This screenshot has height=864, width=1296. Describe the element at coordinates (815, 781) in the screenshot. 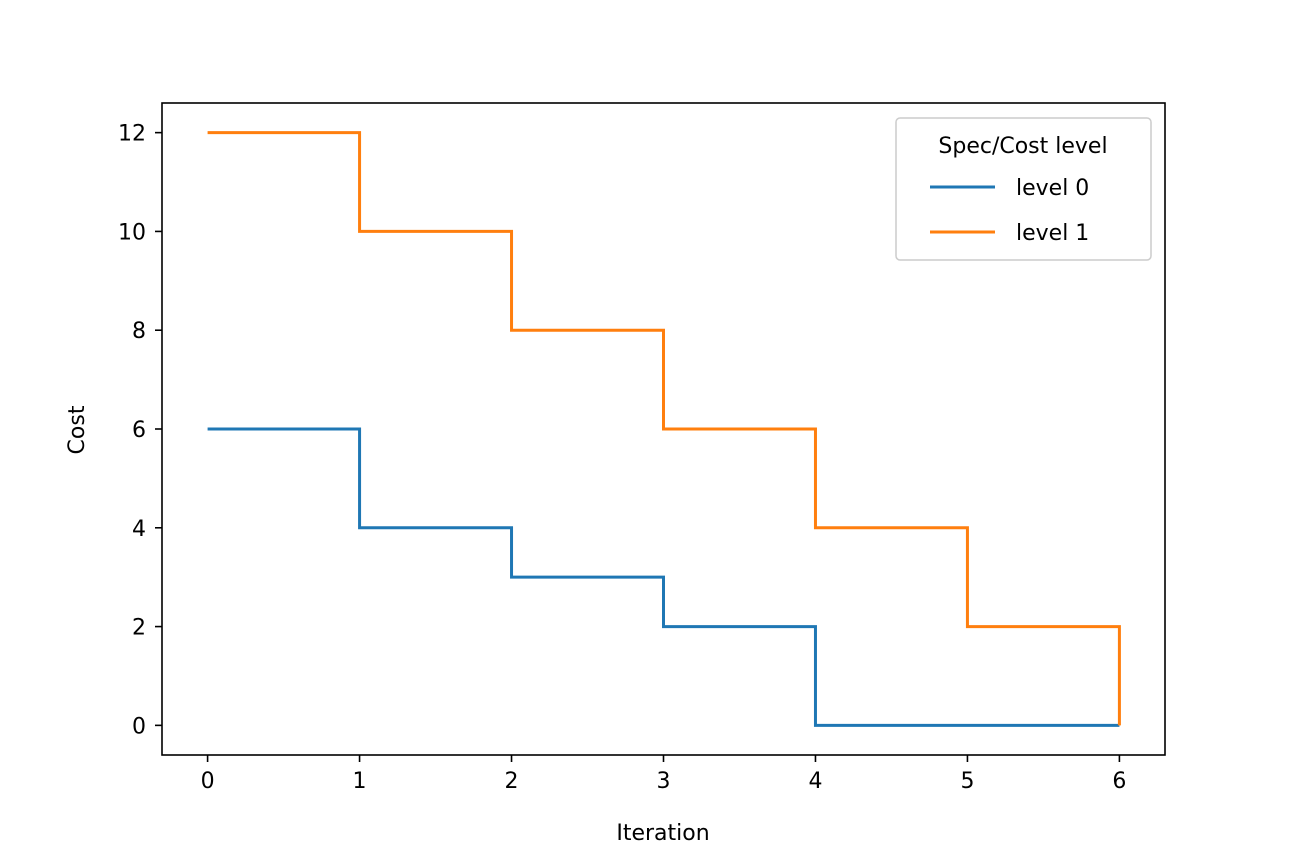

I see `x-tick-label: 4` at that location.